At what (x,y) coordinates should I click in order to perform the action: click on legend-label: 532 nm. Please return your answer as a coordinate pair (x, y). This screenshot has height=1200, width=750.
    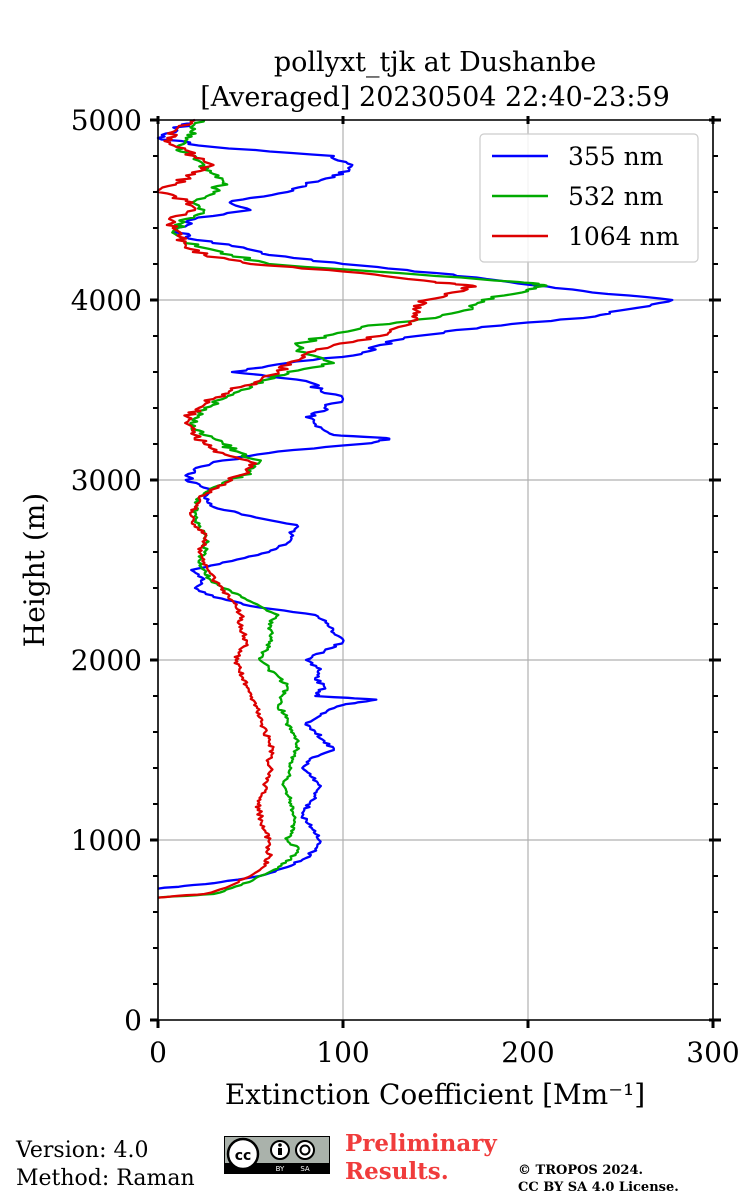
    Looking at the image, I should click on (616, 196).